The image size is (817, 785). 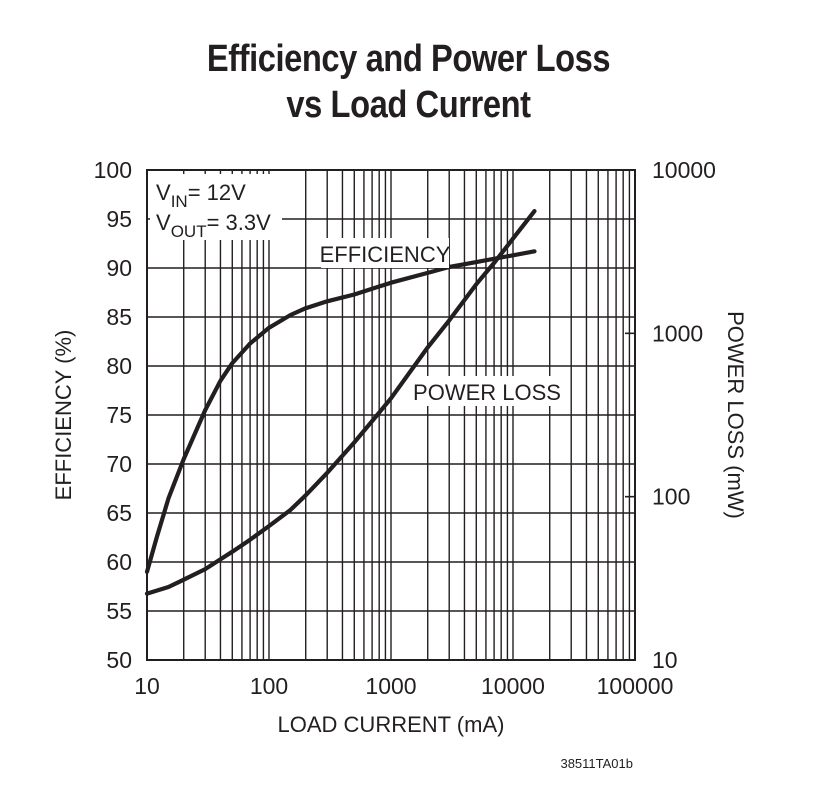 I want to click on y-tick-label: 60, so click(x=119, y=562).